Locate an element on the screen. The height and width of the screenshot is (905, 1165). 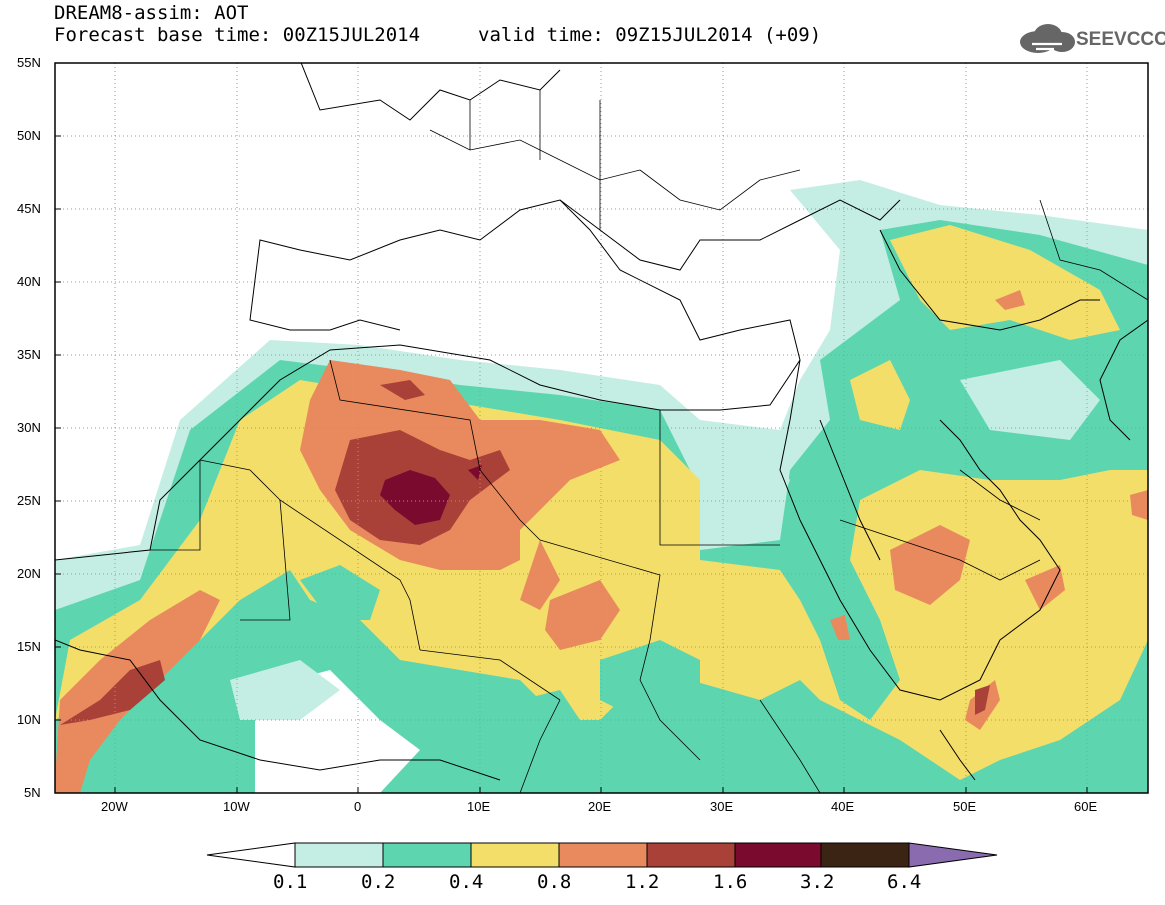
colorbar-label: 0.4 is located at coordinates (466, 882).